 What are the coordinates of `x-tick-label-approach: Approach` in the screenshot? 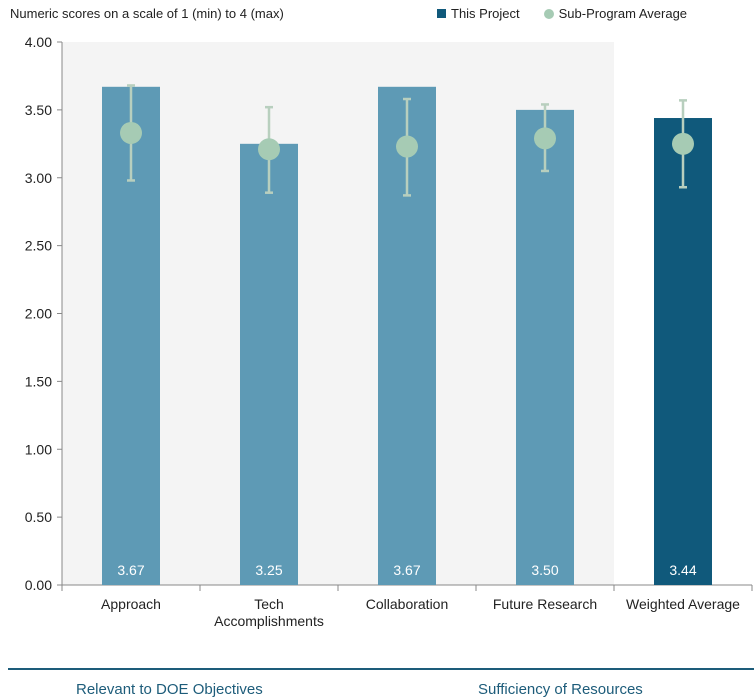 It's located at (131, 604).